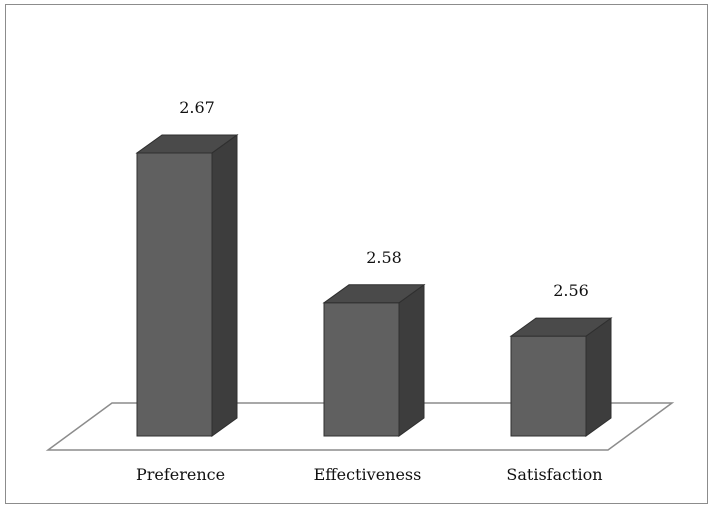 This screenshot has height=507, width=716. I want to click on data-label: 2.56, so click(571, 290).